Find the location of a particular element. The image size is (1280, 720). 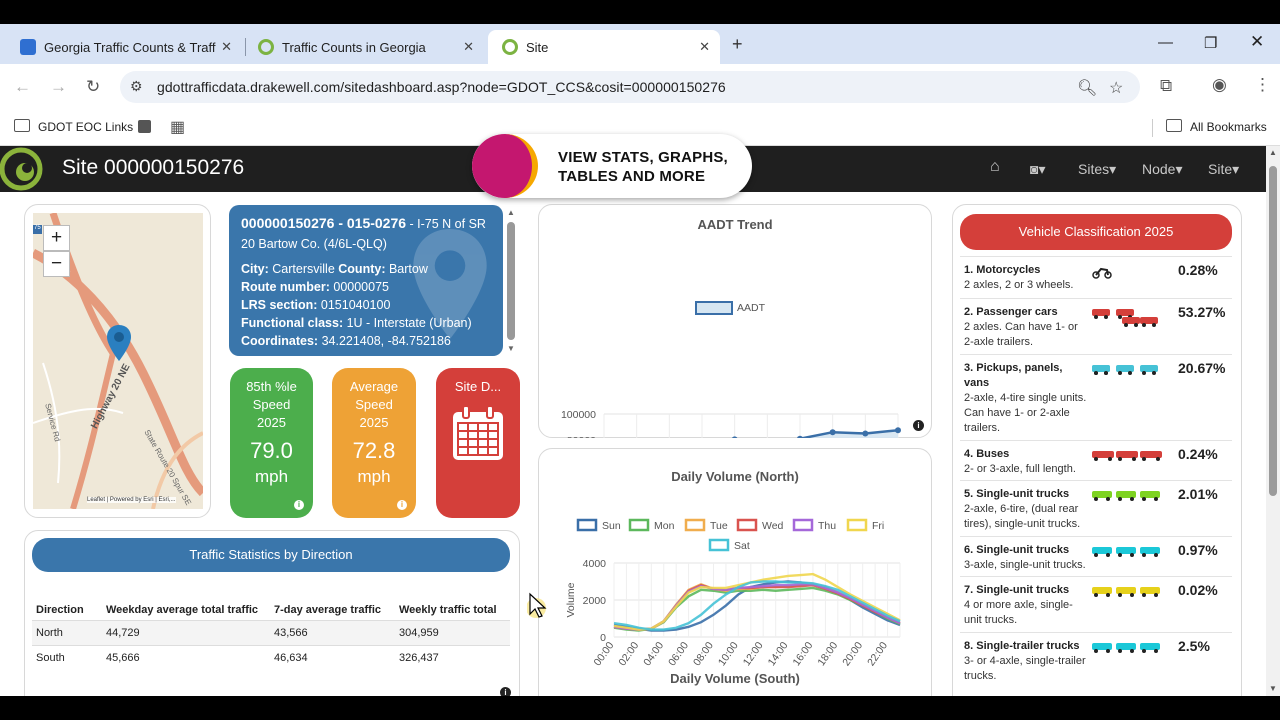

profile-icon: ◉ is located at coordinates (1219, 84).